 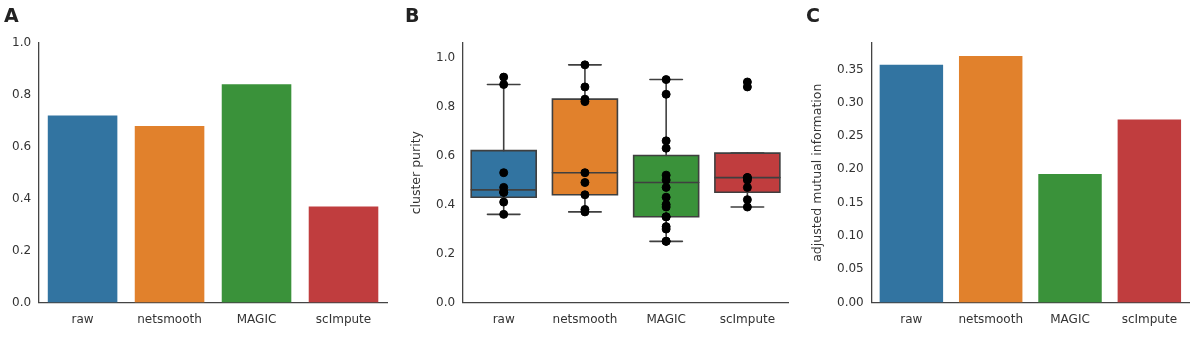 I want to click on chart-title: A, so click(x=11, y=15).